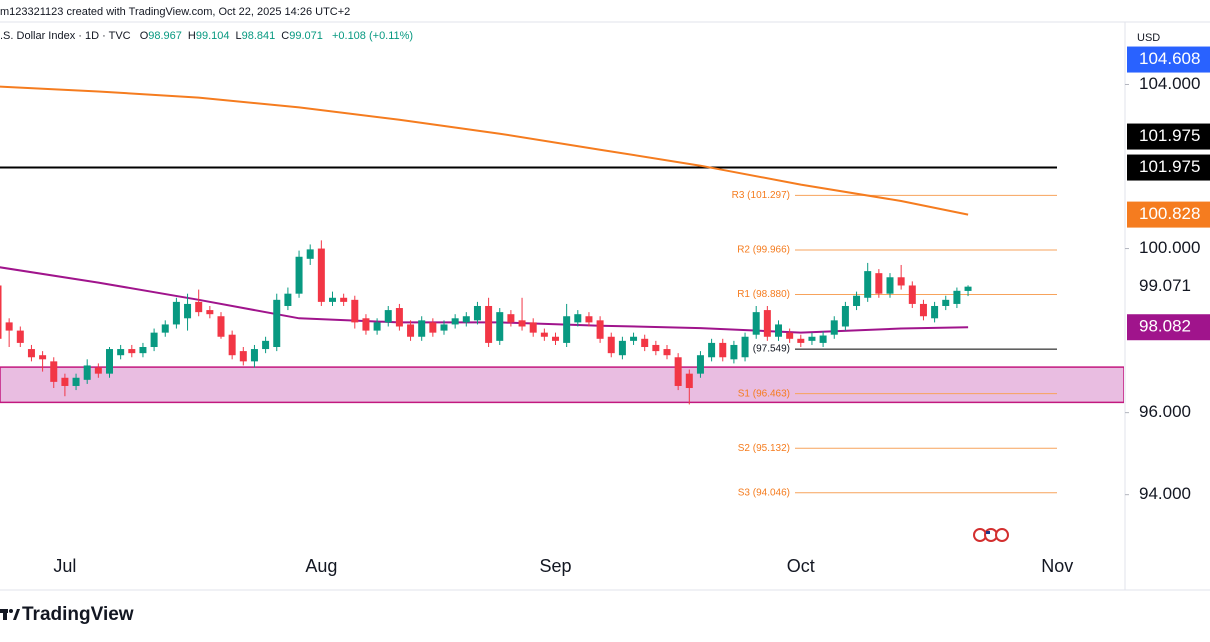 Image resolution: width=1210 pixels, height=642 pixels. What do you see at coordinates (1002, 535) in the screenshot?
I see `event-flag` at bounding box center [1002, 535].